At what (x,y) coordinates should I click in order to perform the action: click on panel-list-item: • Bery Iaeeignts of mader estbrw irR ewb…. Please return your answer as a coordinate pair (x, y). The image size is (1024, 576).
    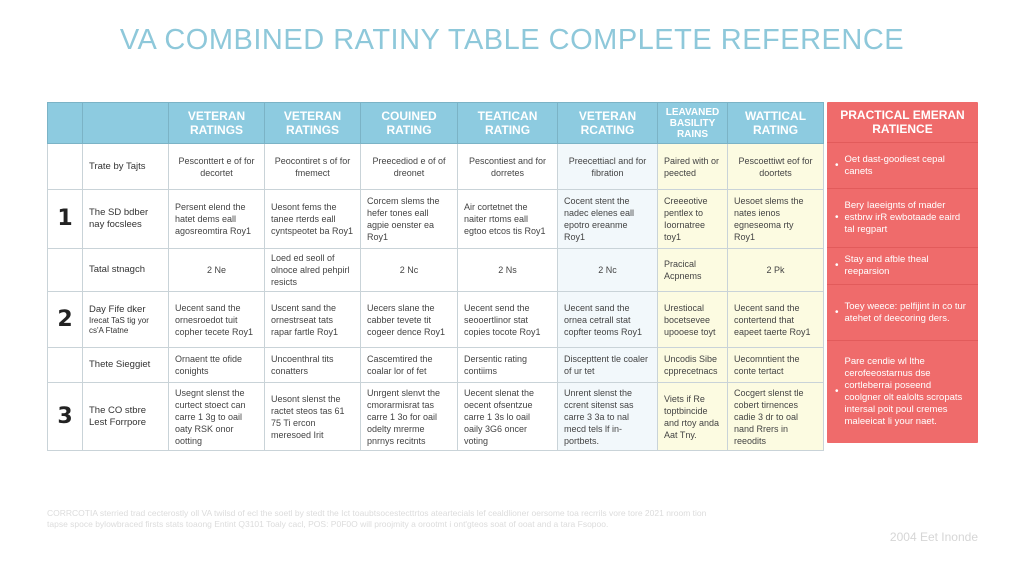
    Looking at the image, I should click on (902, 218).